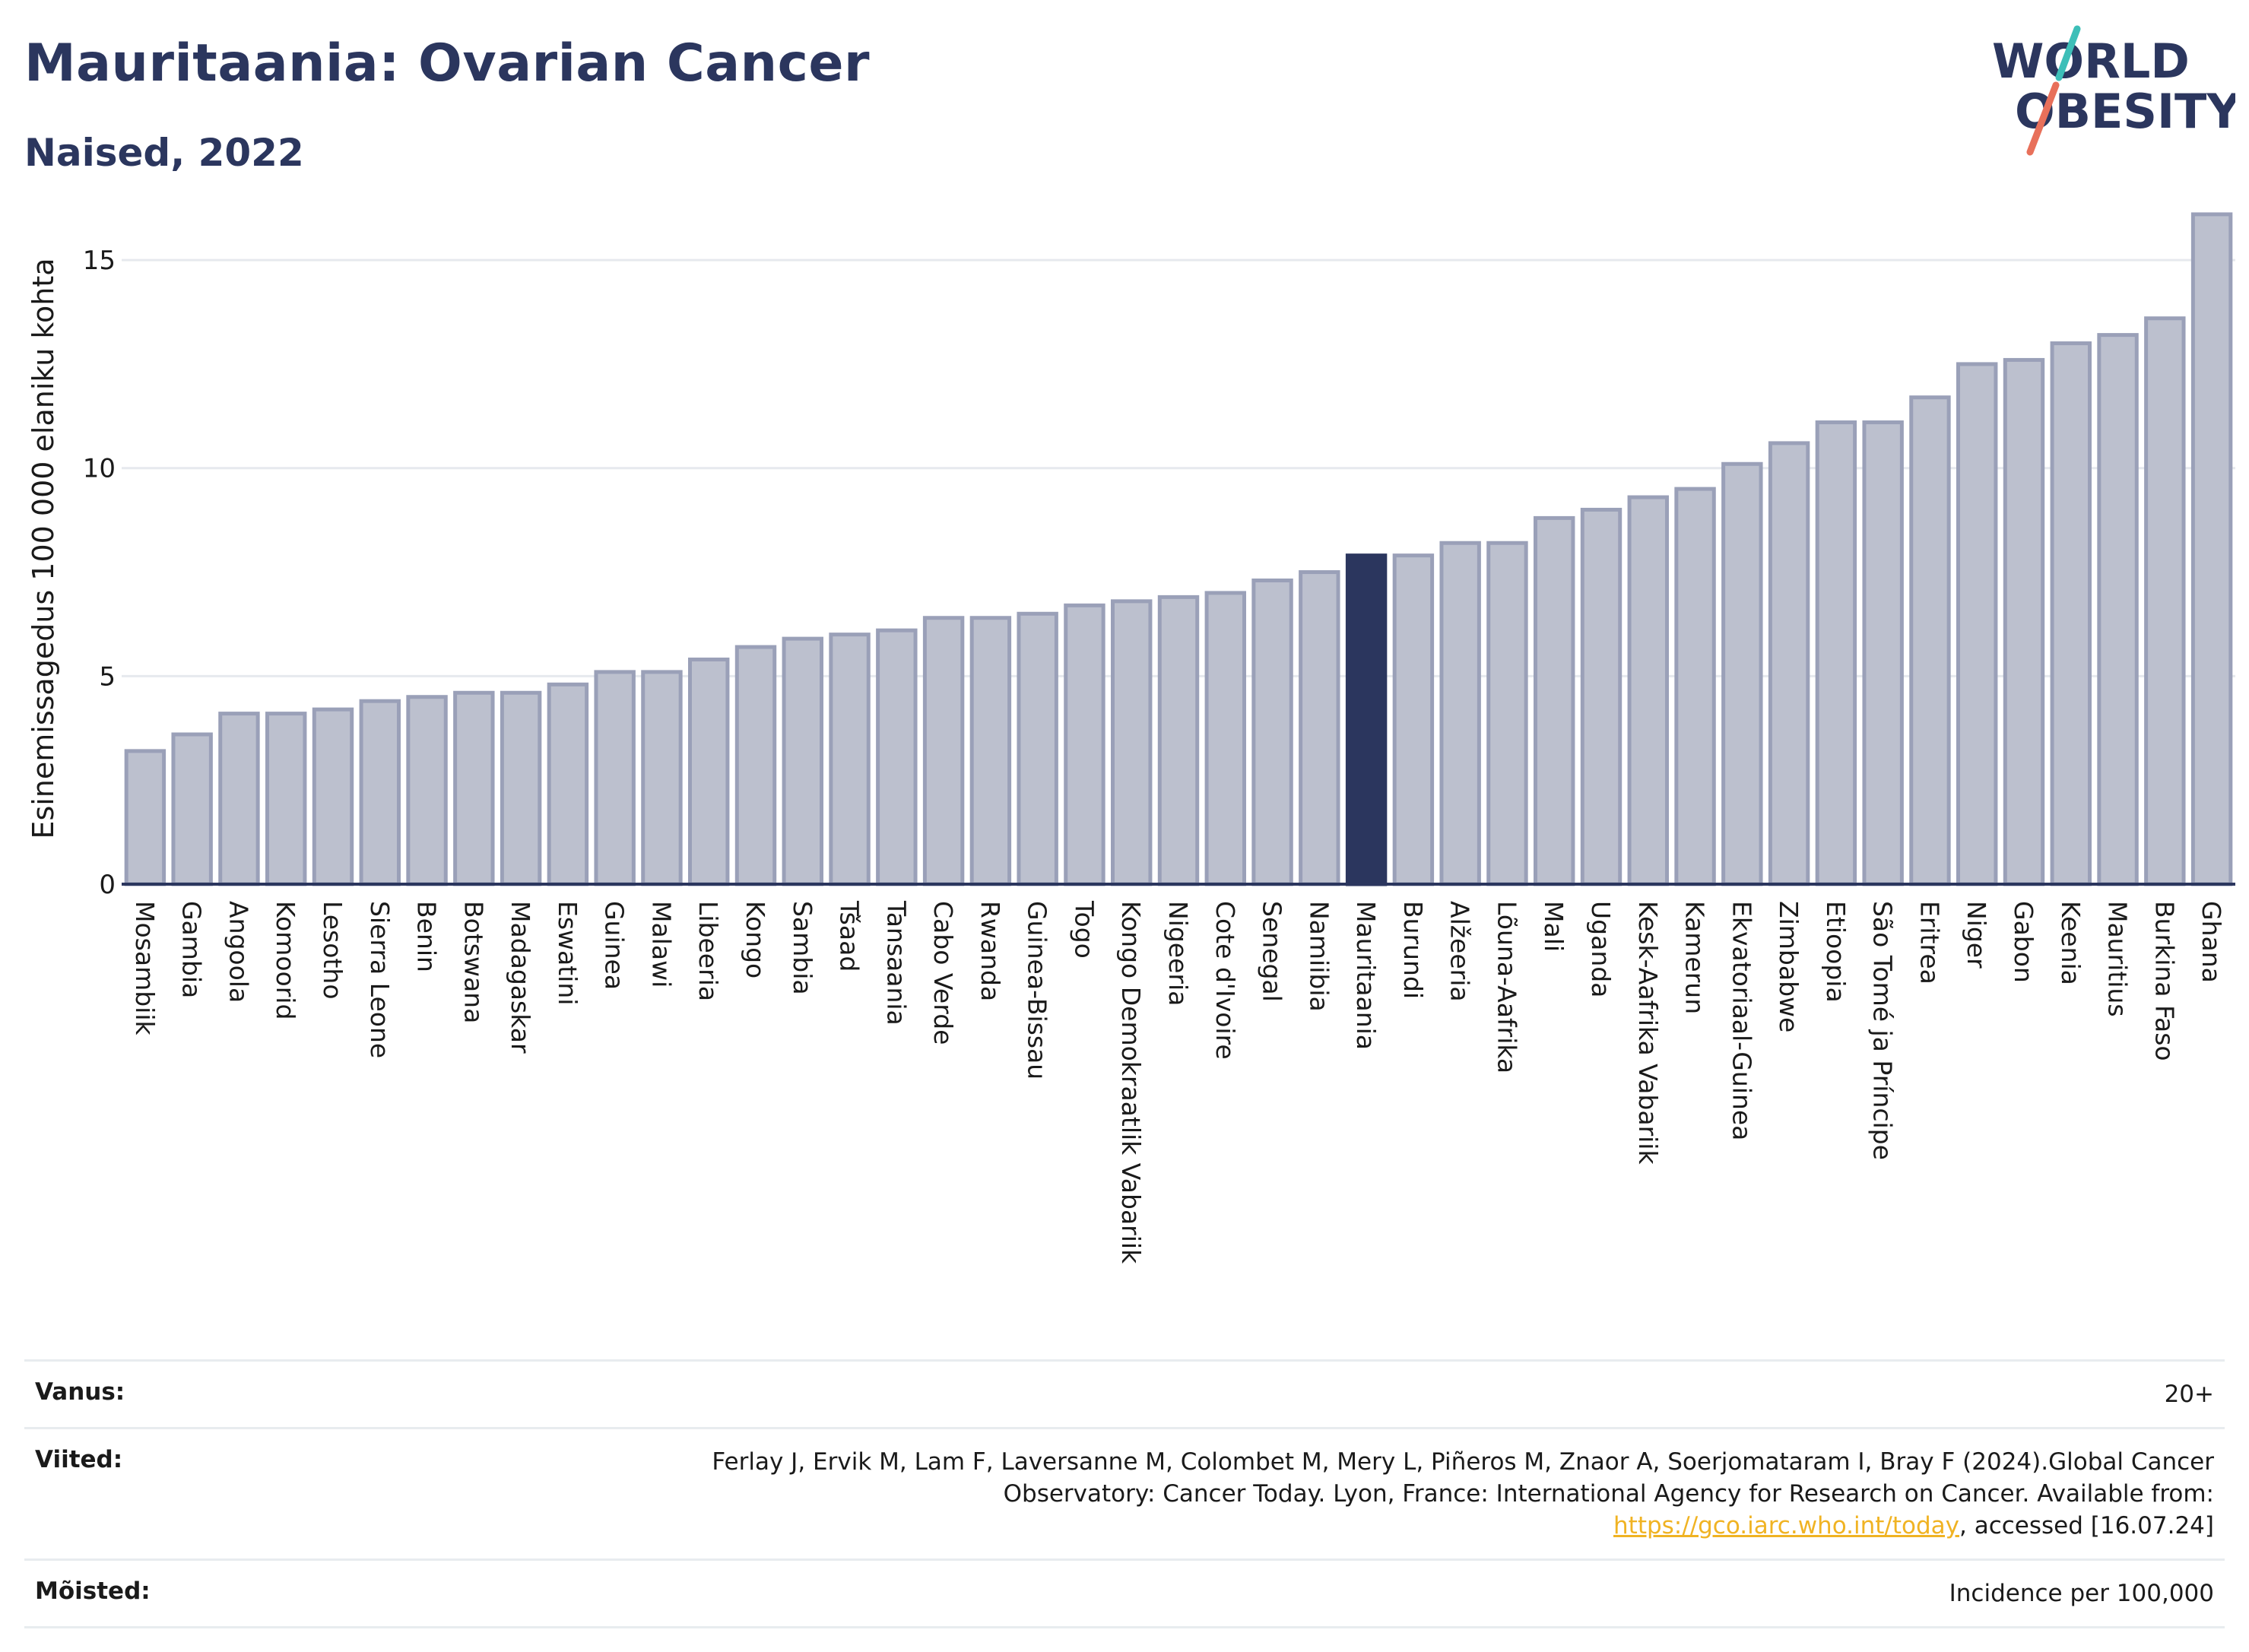  What do you see at coordinates (1124, 1393) in the screenshot?
I see `footer-row-age: Vanus: 20+` at bounding box center [1124, 1393].